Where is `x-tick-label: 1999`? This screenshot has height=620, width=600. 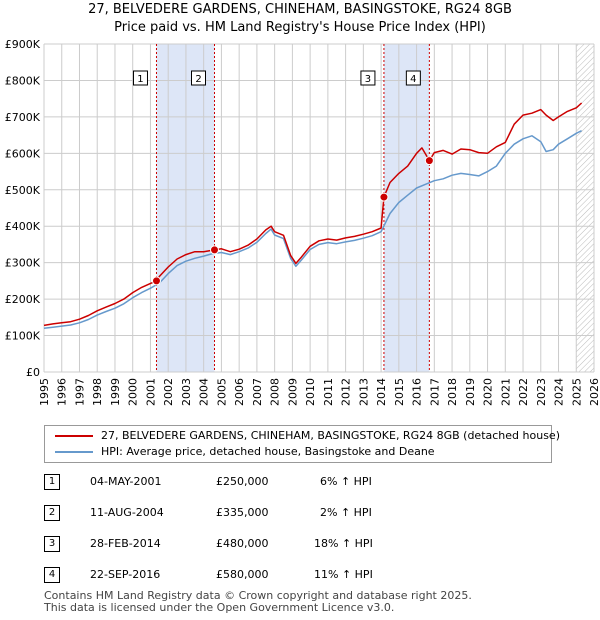 x-tick-label: 1999 is located at coordinates (115, 392).